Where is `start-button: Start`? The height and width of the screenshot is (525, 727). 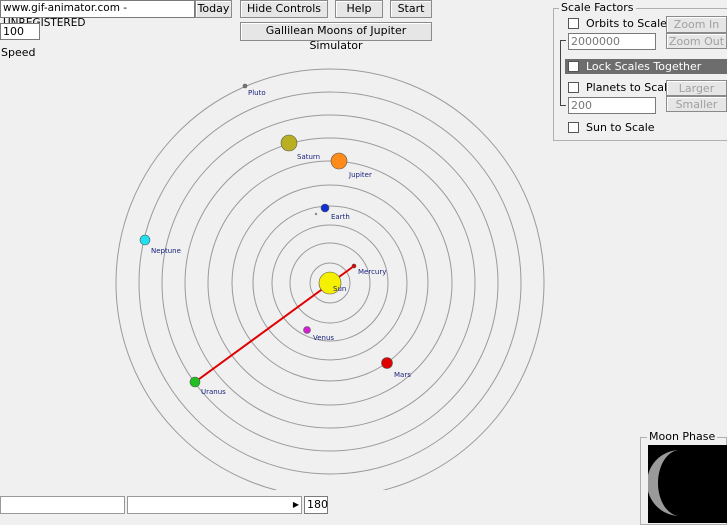
start-button: Start is located at coordinates (411, 9).